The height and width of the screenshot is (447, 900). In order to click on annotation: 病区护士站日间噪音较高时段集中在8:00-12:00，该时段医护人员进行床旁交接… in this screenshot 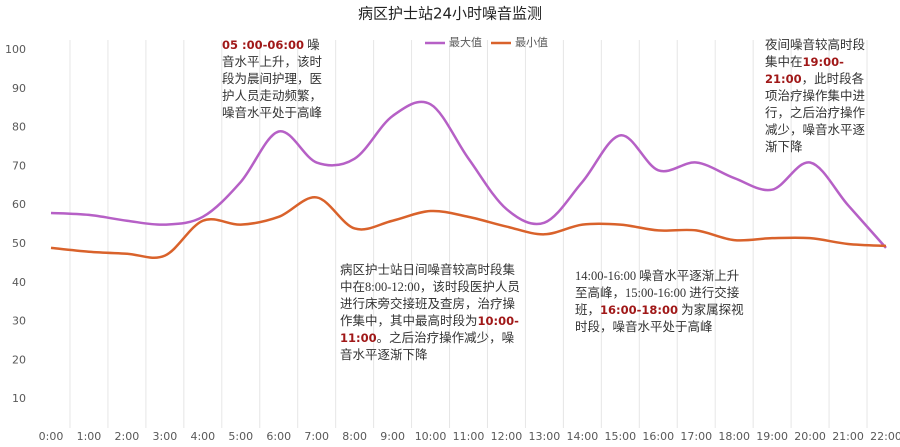, I will do `click(432, 313)`.